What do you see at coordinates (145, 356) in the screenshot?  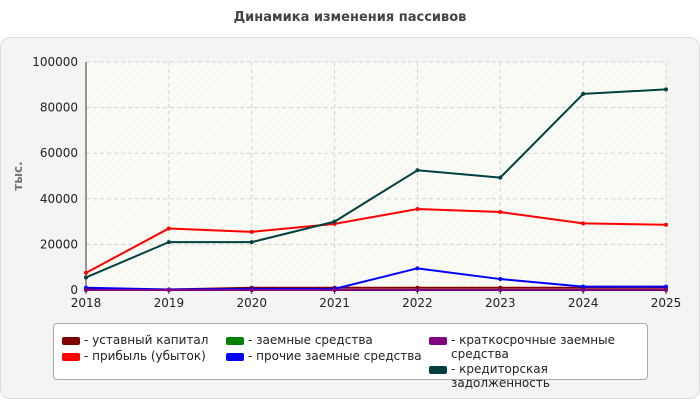 I see `legend-label: - прибыль (убыток)` at bounding box center [145, 356].